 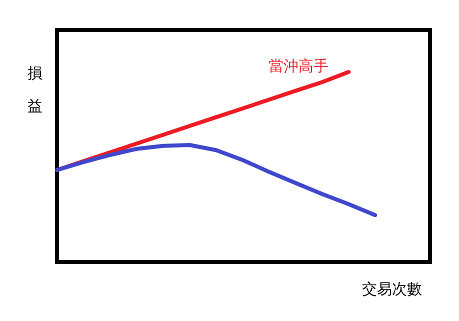 What do you see at coordinates (392, 289) in the screenshot?
I see `xlabel: 交易次數` at bounding box center [392, 289].